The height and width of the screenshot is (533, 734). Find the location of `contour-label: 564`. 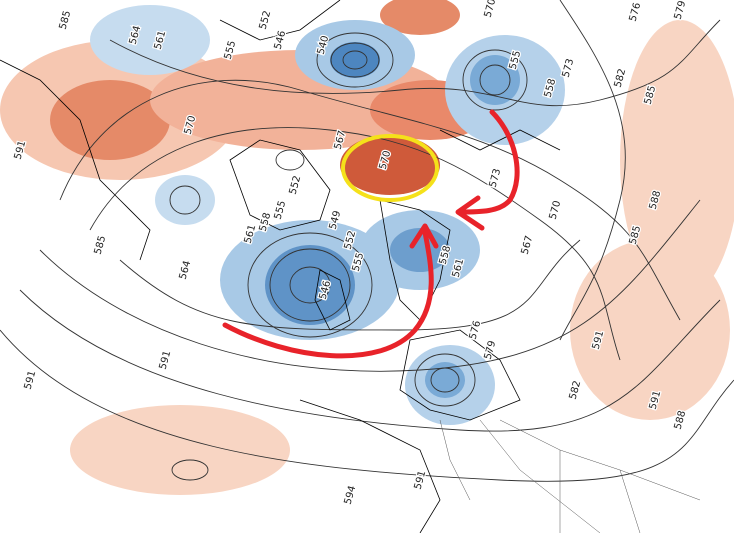

contour-label: 564 is located at coordinates (136, 34).